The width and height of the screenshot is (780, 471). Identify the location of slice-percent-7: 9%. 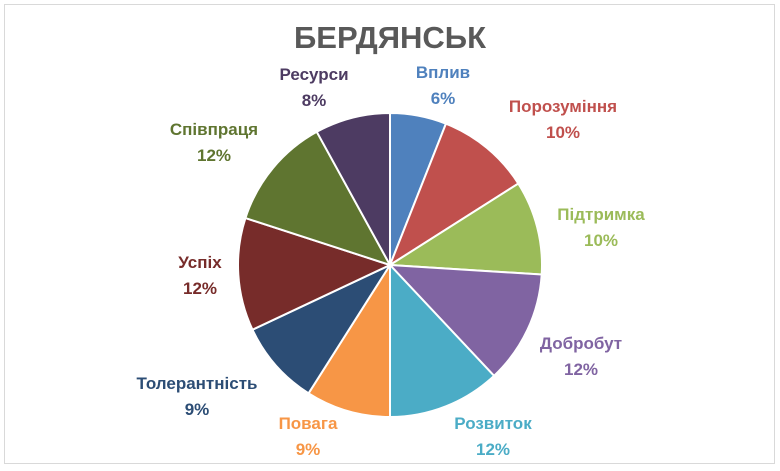
(197, 409).